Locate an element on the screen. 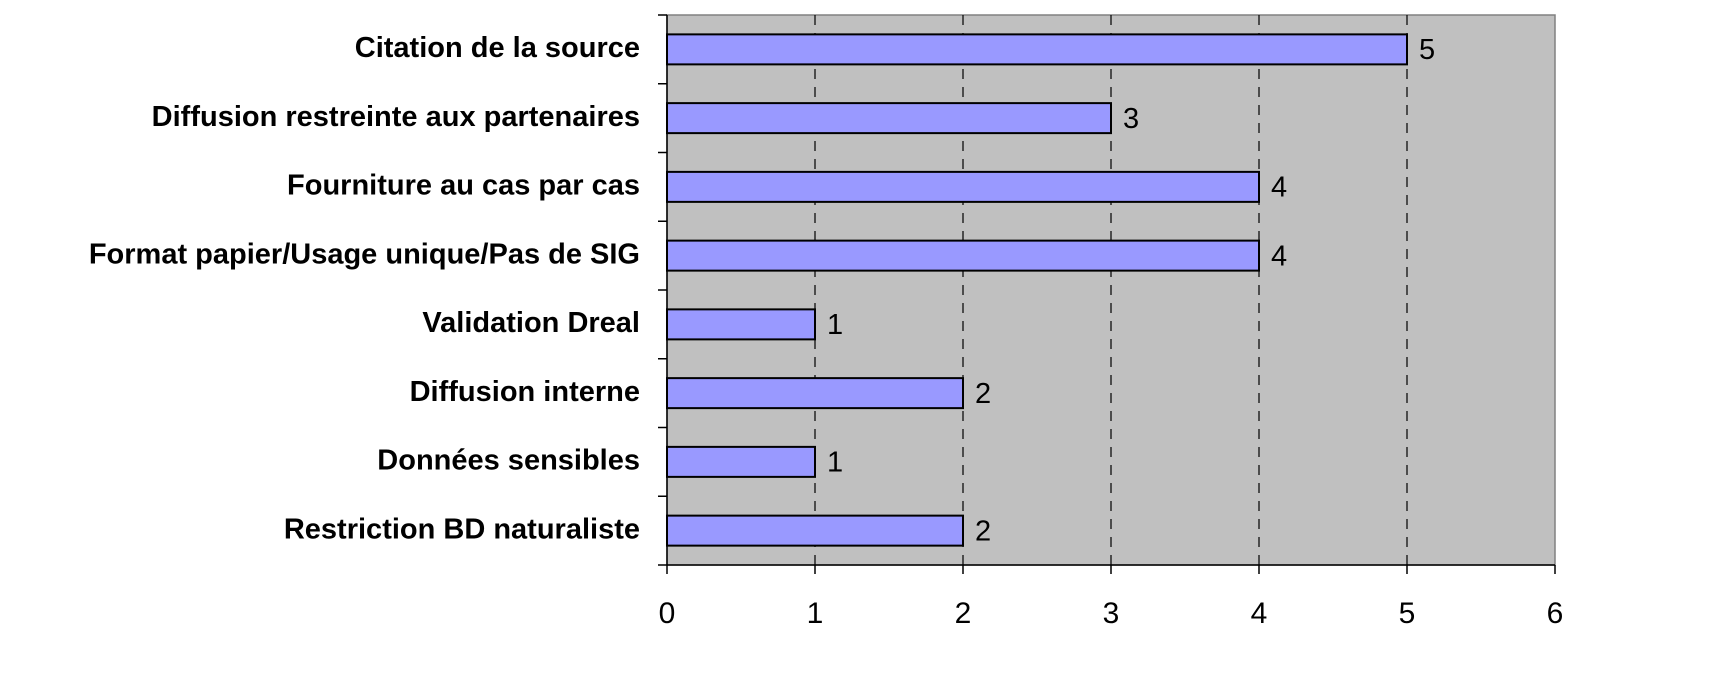 The height and width of the screenshot is (691, 1727). x-tick-label: 4 is located at coordinates (1259, 613).